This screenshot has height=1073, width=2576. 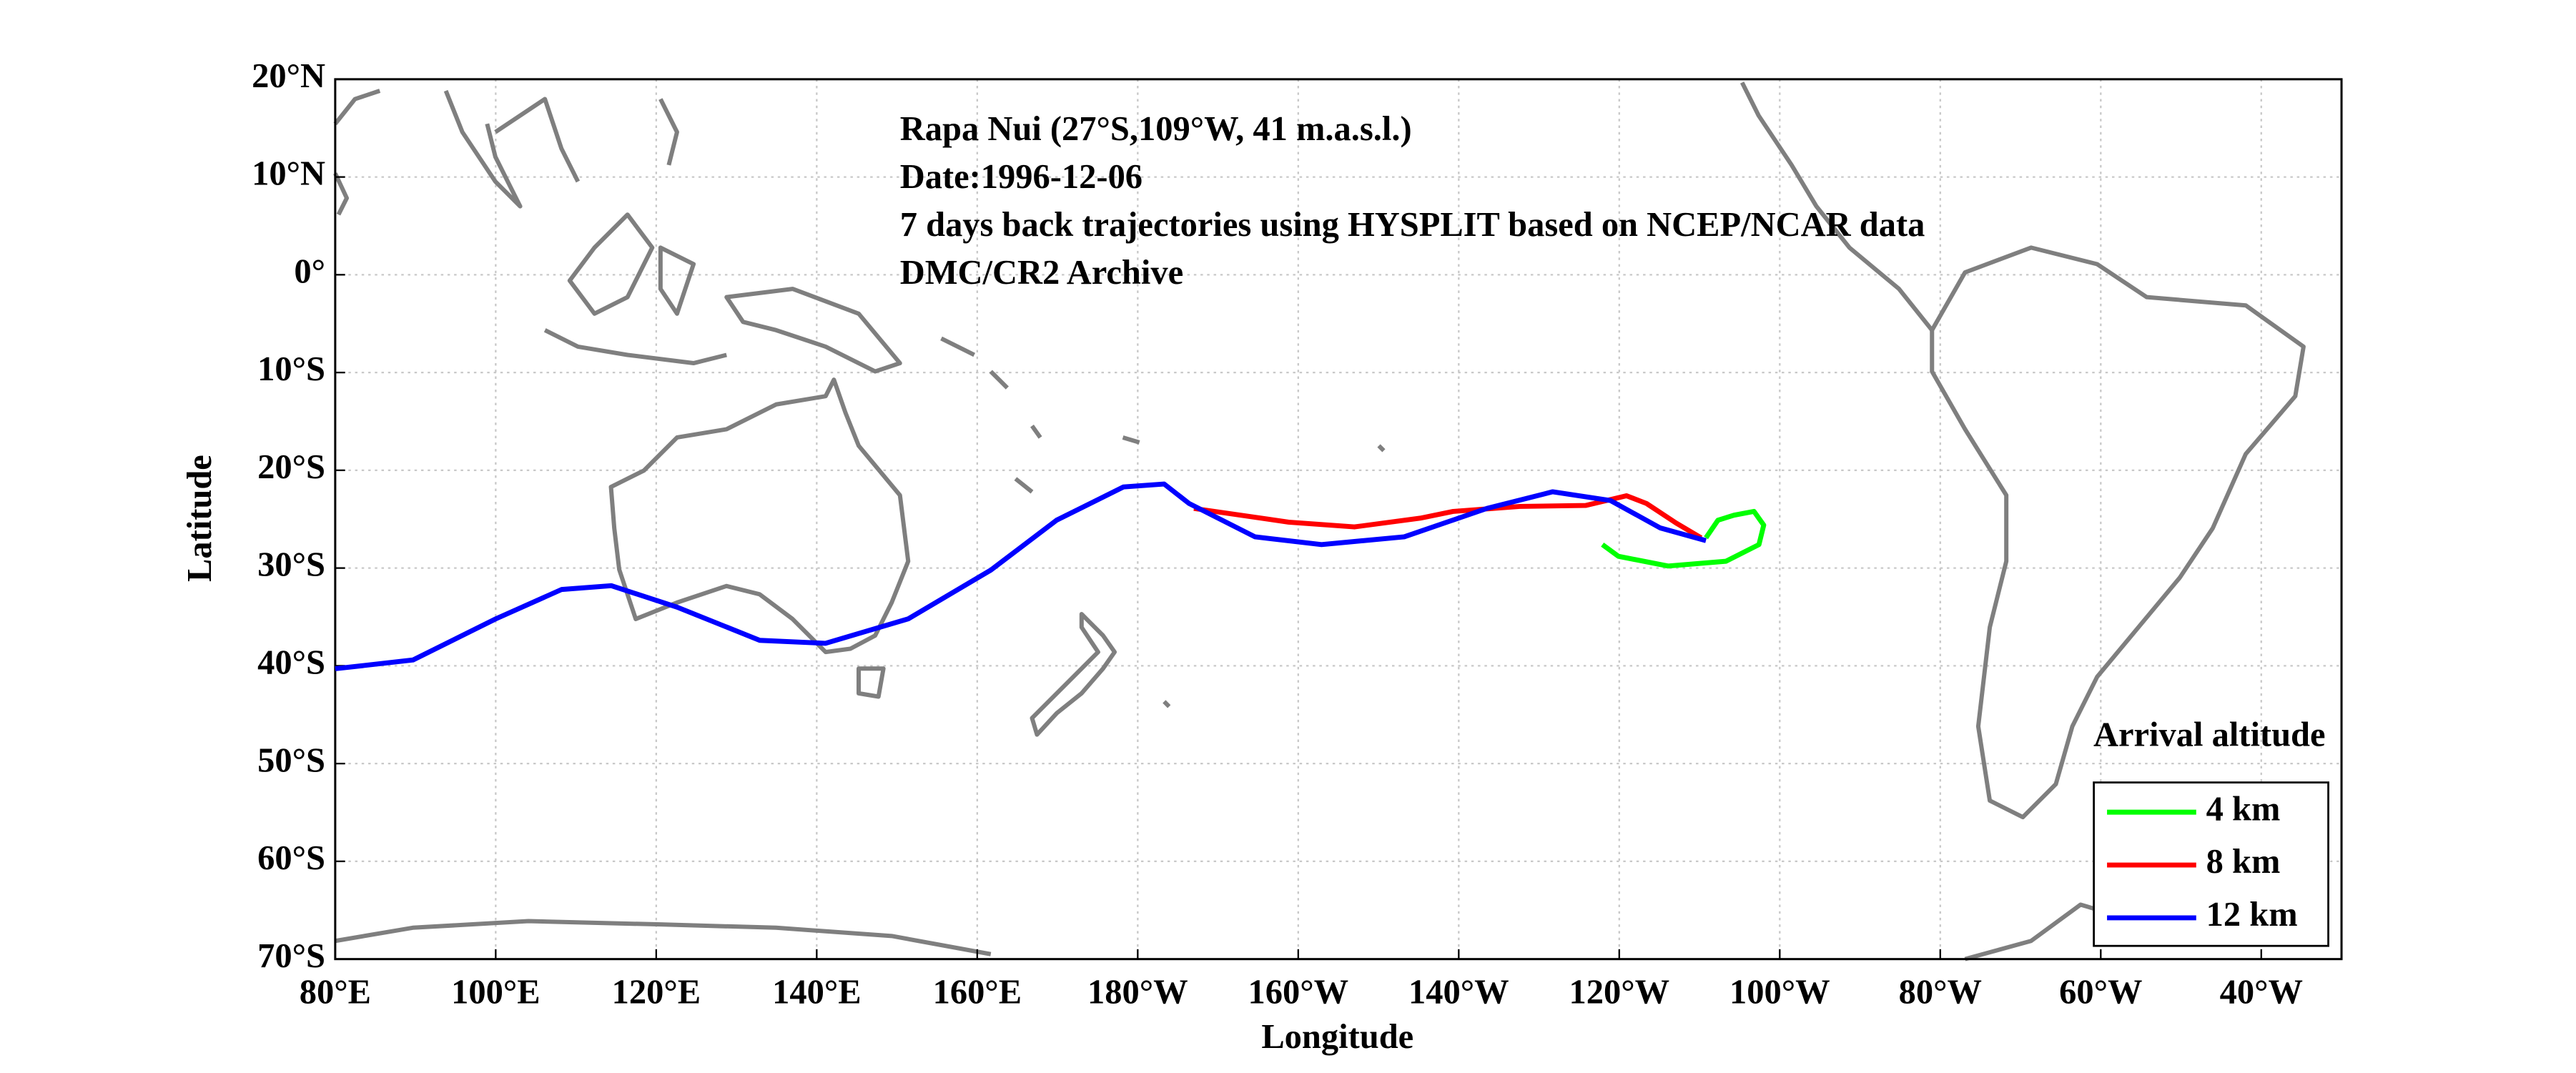 I want to click on x-tick-label: 120°E, so click(x=656, y=993).